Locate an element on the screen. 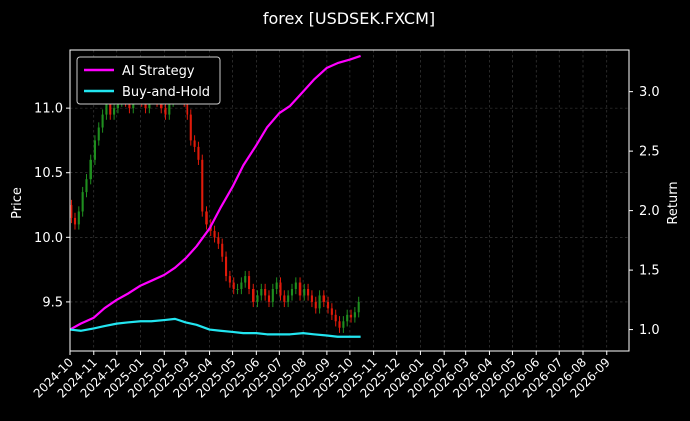 The width and height of the screenshot is (690, 421). y-left-tick-label: 10.0 is located at coordinates (48, 238).